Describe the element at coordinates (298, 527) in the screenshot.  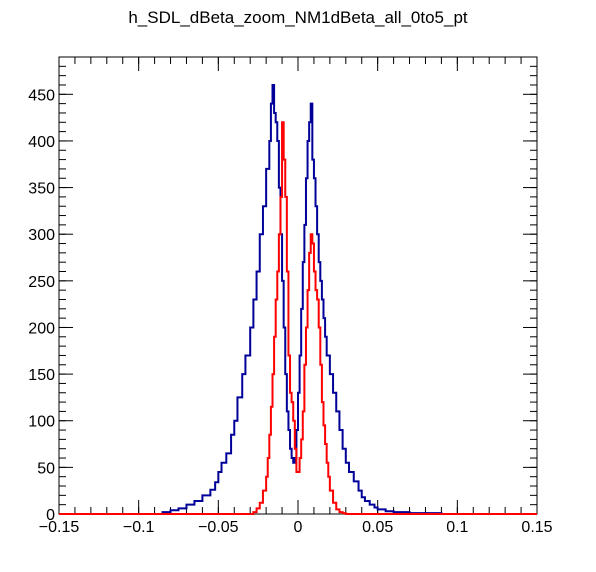
I see `x-tick-label: 0` at that location.